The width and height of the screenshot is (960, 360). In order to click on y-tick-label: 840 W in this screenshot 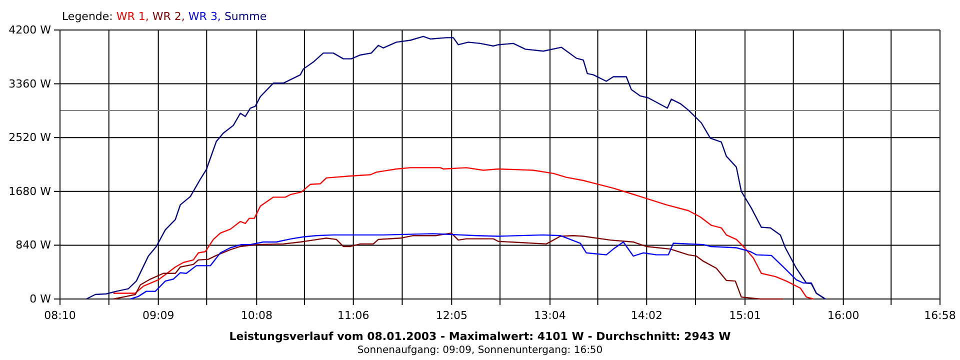, I will do `click(34, 245)`.